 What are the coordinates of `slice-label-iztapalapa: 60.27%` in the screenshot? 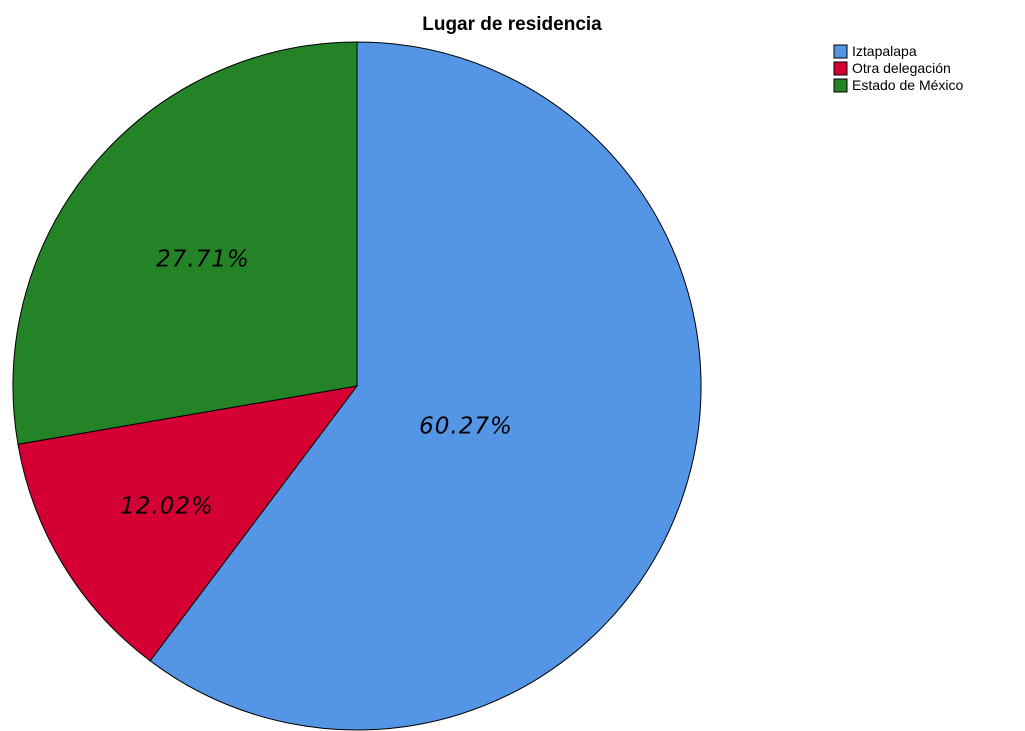 It's located at (466, 427).